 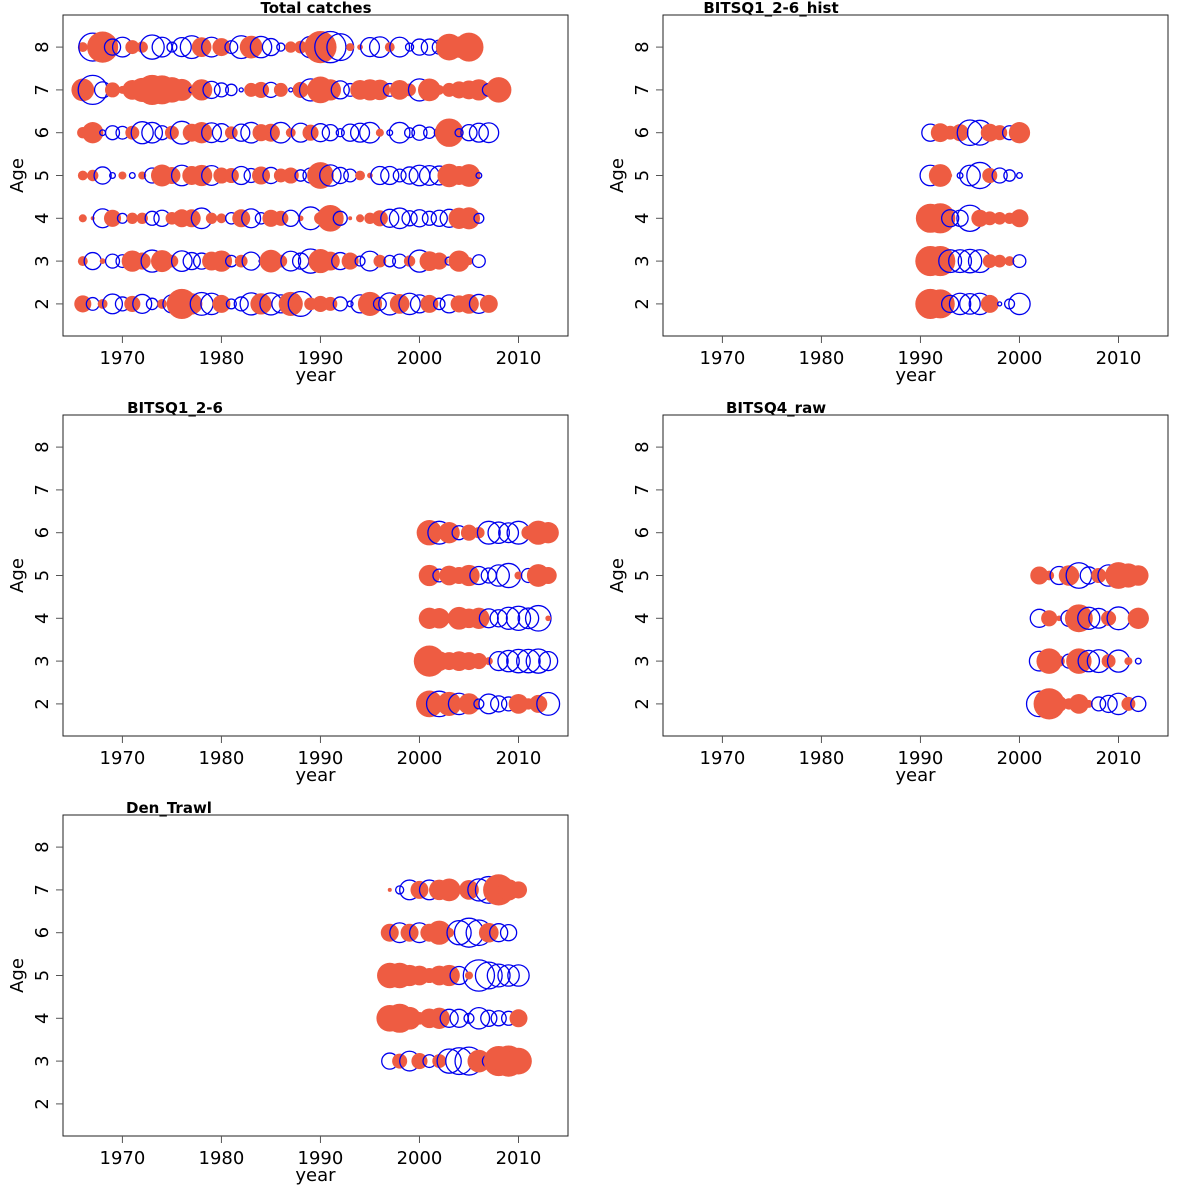 I want to click on plot-frame, so click(x=915, y=175).